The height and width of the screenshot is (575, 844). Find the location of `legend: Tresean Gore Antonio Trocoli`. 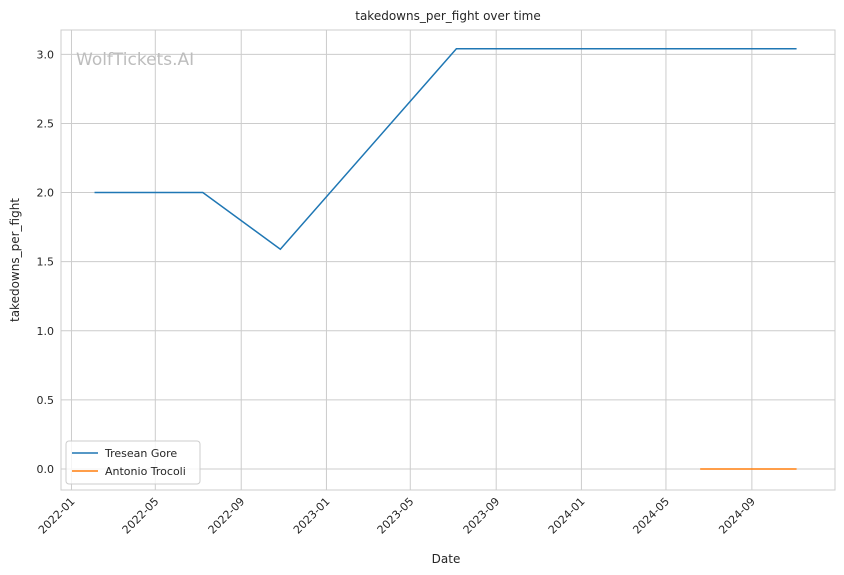

legend: Tresean Gore Antonio Trocoli is located at coordinates (133, 462).